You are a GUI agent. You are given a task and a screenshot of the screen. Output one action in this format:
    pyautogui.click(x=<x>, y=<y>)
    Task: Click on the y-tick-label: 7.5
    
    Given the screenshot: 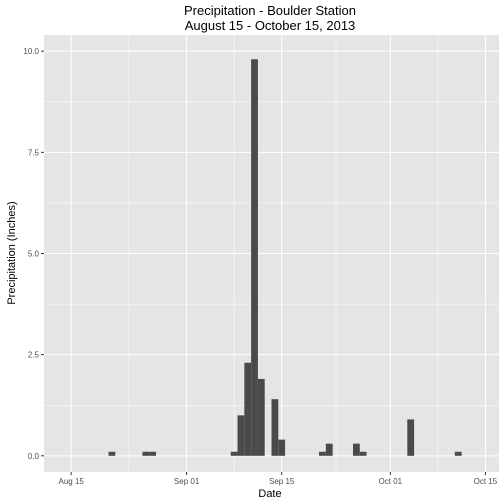 What is the action you would take?
    pyautogui.click(x=34, y=152)
    